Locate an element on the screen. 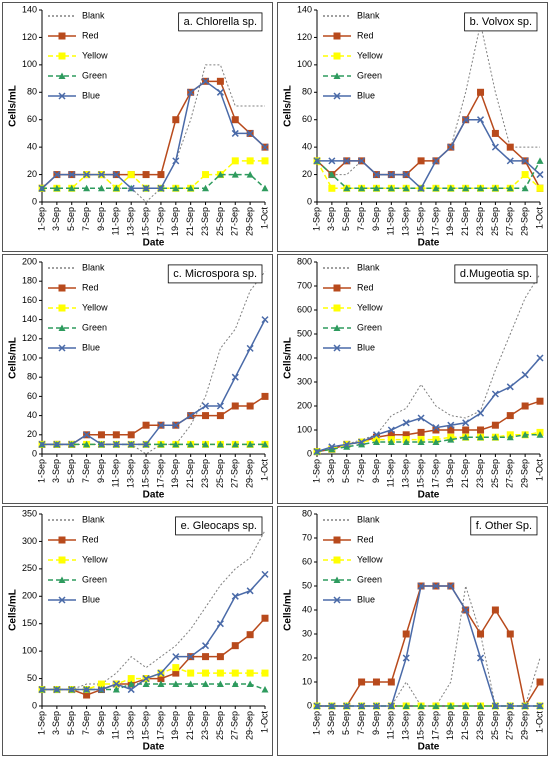  y-tick-label: 200 is located at coordinates (29, 596).